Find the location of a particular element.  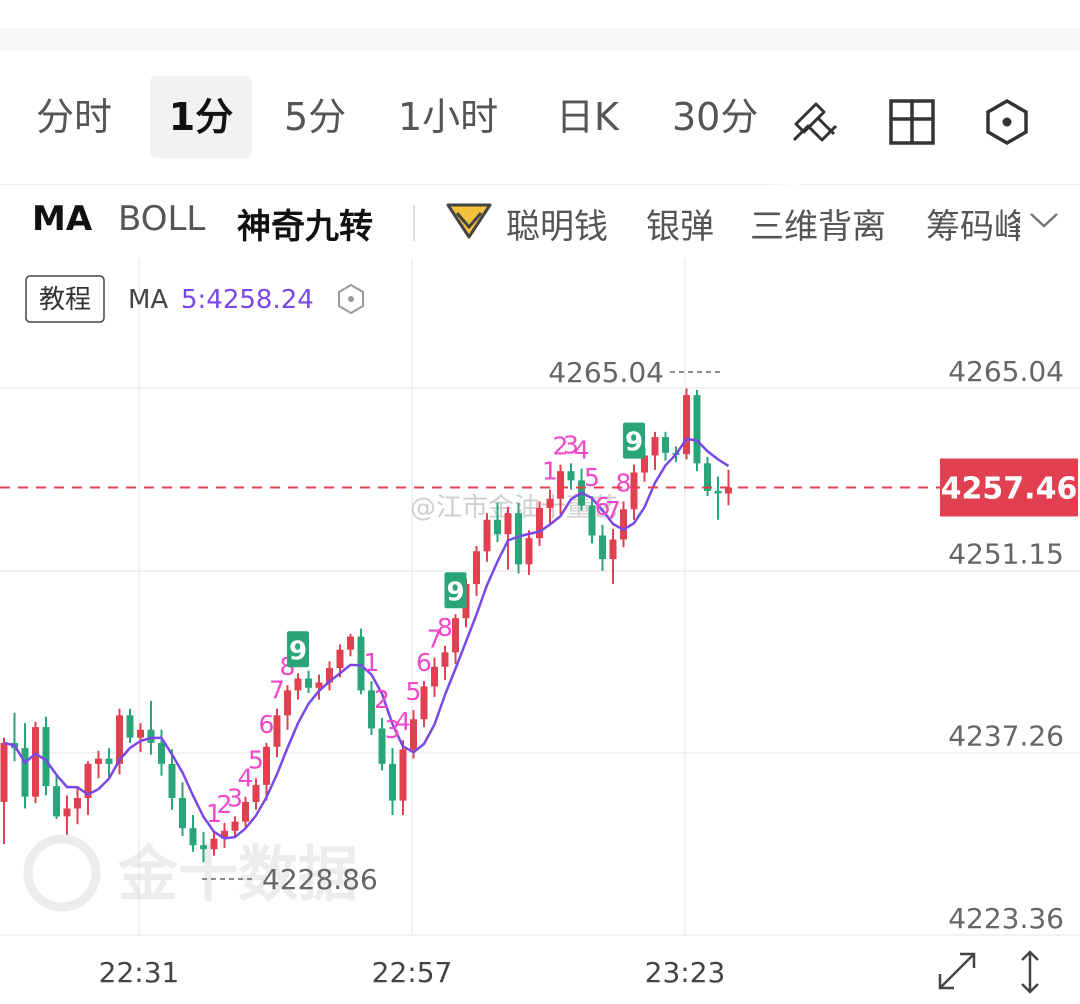

td-count-label: 7 is located at coordinates (613, 510).